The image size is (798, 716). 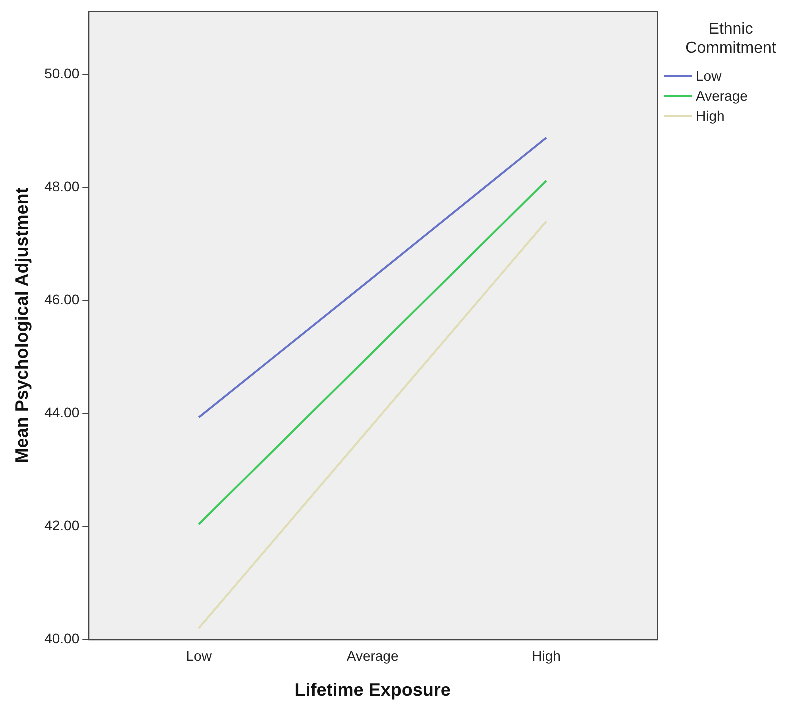 What do you see at coordinates (731, 39) in the screenshot?
I see `legend-title: Ethnic Commitment` at bounding box center [731, 39].